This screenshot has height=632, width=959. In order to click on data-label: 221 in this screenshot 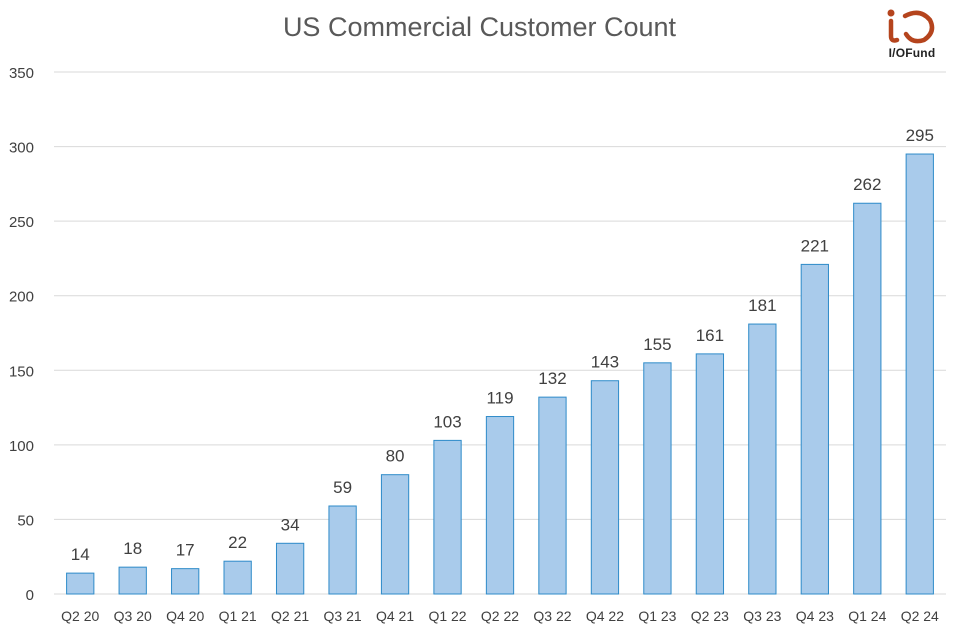, I will do `click(815, 245)`.